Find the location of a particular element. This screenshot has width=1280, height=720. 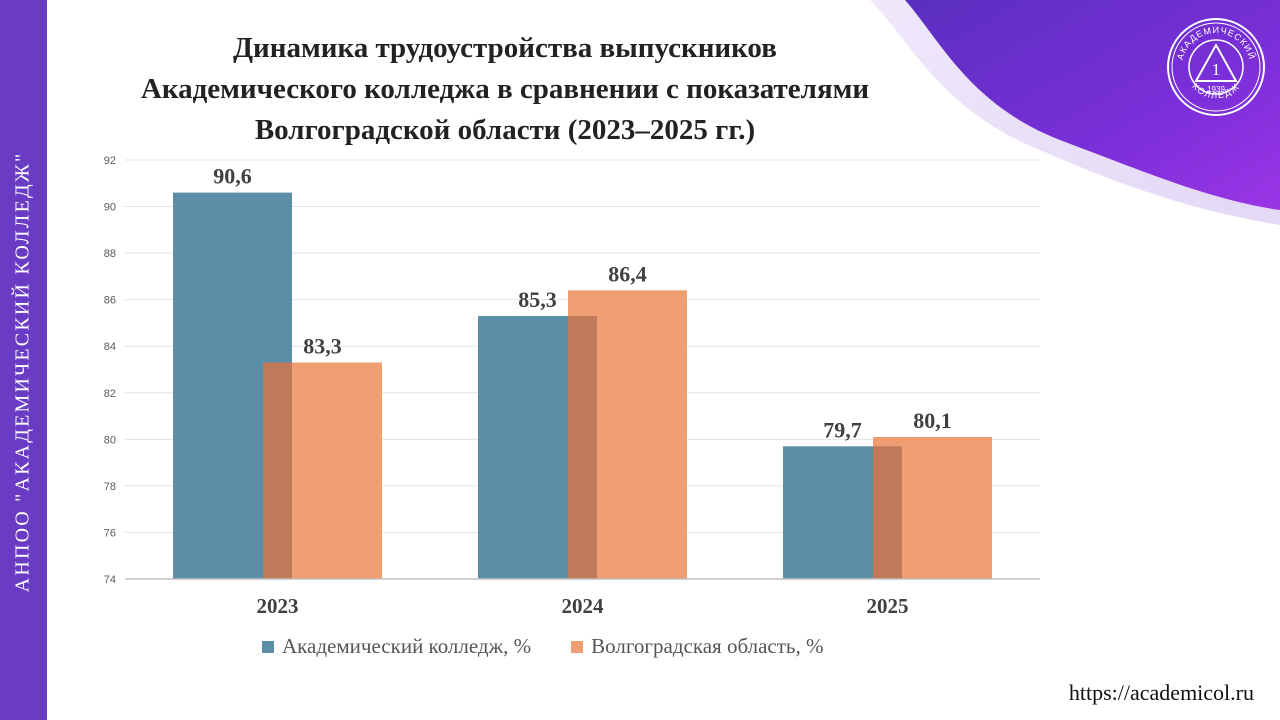

legend-label-series-1: Академический колледж, % is located at coordinates (407, 646).